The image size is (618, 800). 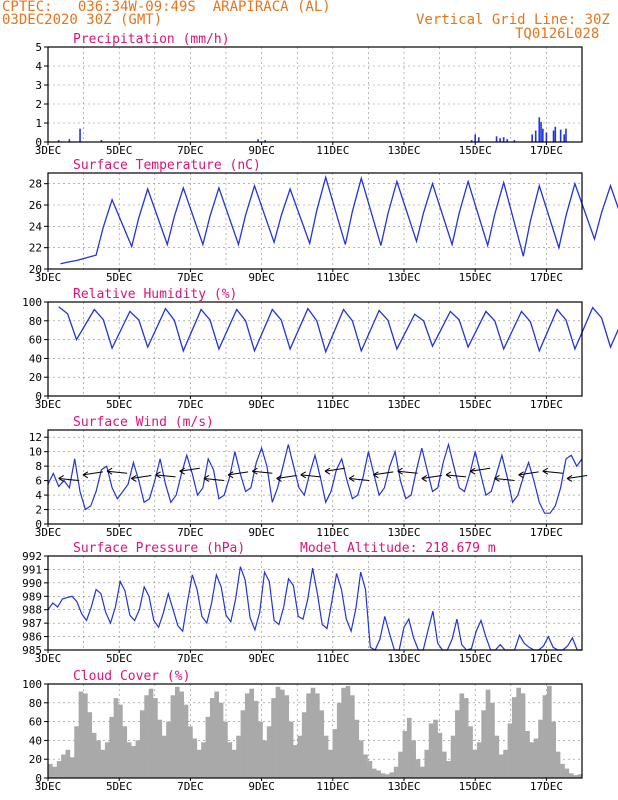 I want to click on precip-ytick-label: 3, so click(x=38, y=85).